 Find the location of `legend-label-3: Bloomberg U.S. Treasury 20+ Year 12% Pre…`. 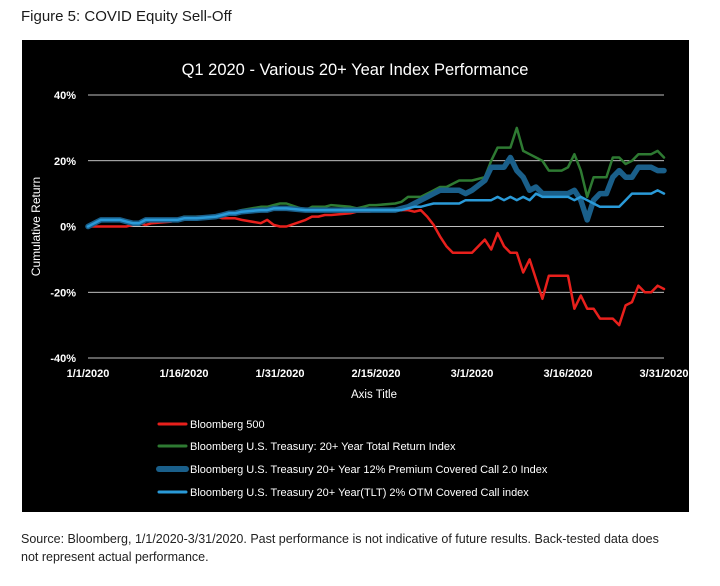

legend-label-3: Bloomberg U.S. Treasury 20+ Year 12% Pre… is located at coordinates (369, 470).